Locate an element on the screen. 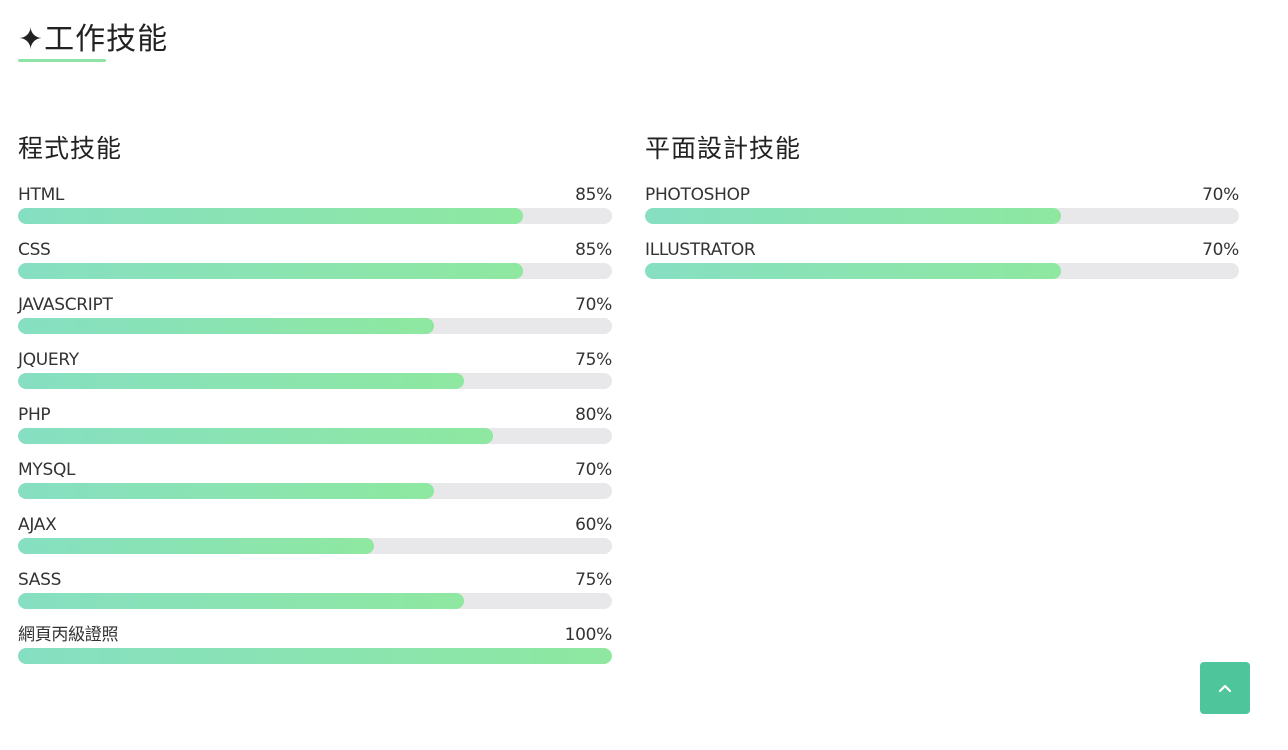 This screenshot has height=750, width=1288. skill-name: CSS is located at coordinates (34, 250).